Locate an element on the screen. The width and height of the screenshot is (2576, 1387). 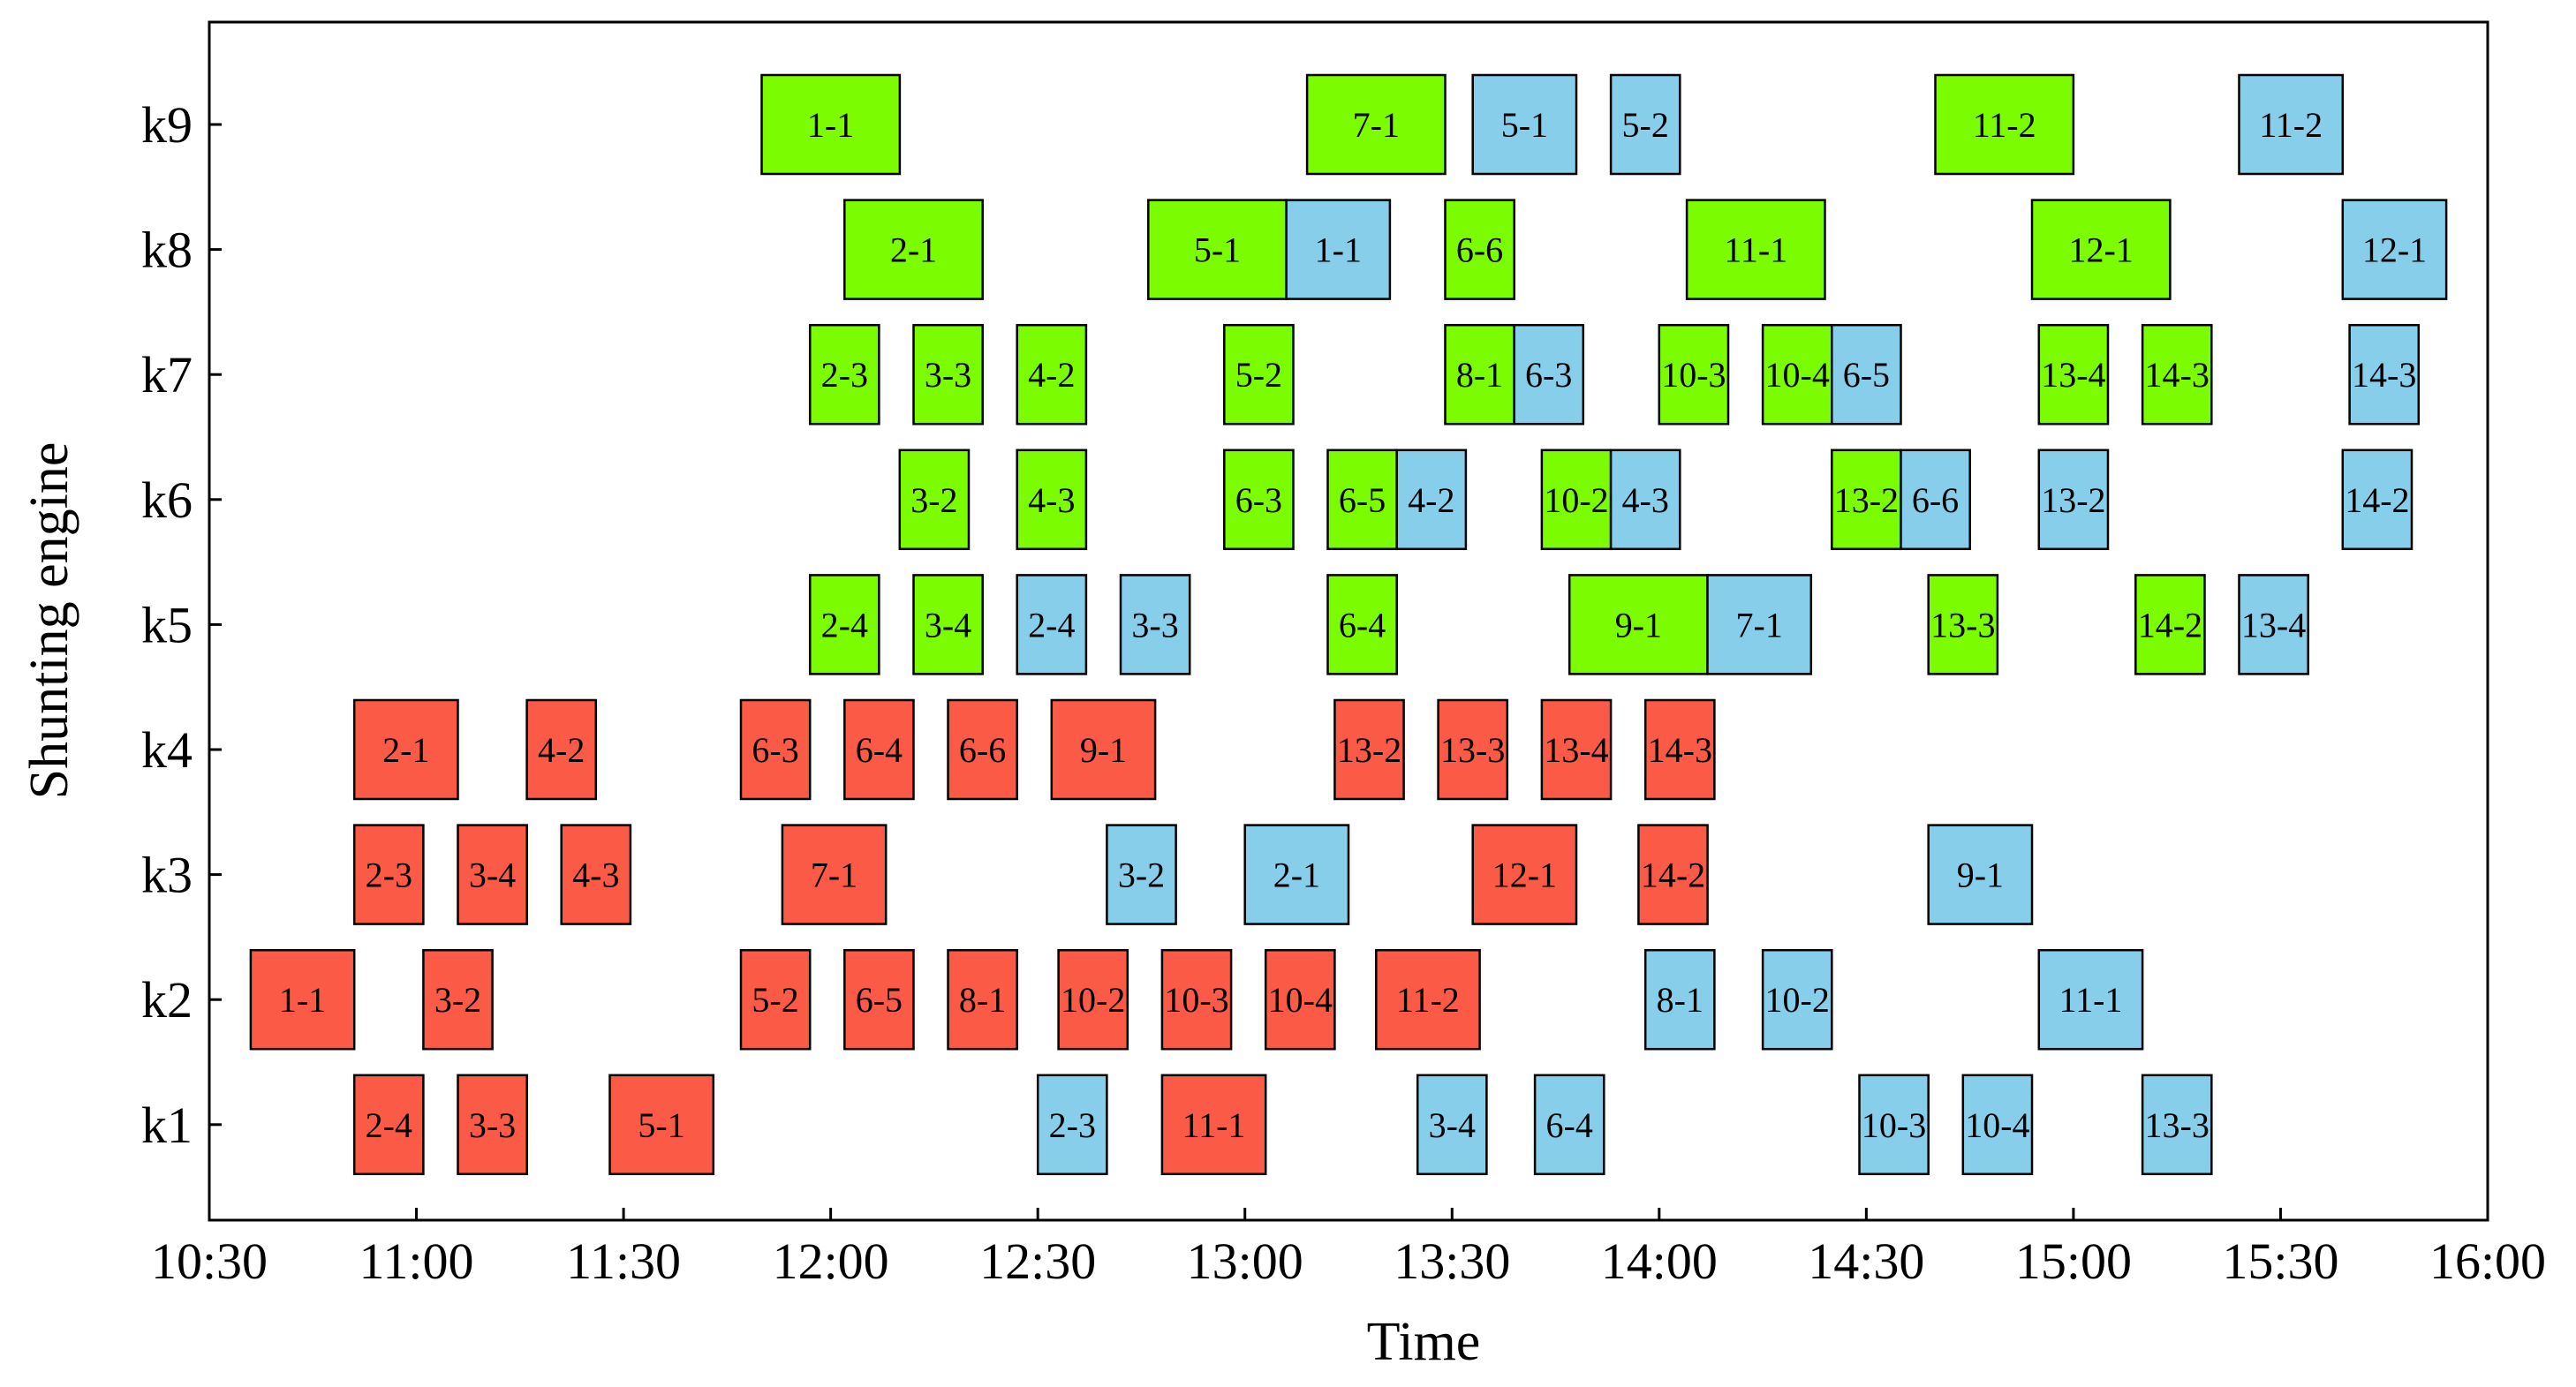
task-label-k7-2-3-13: 2-3 is located at coordinates (844, 375).